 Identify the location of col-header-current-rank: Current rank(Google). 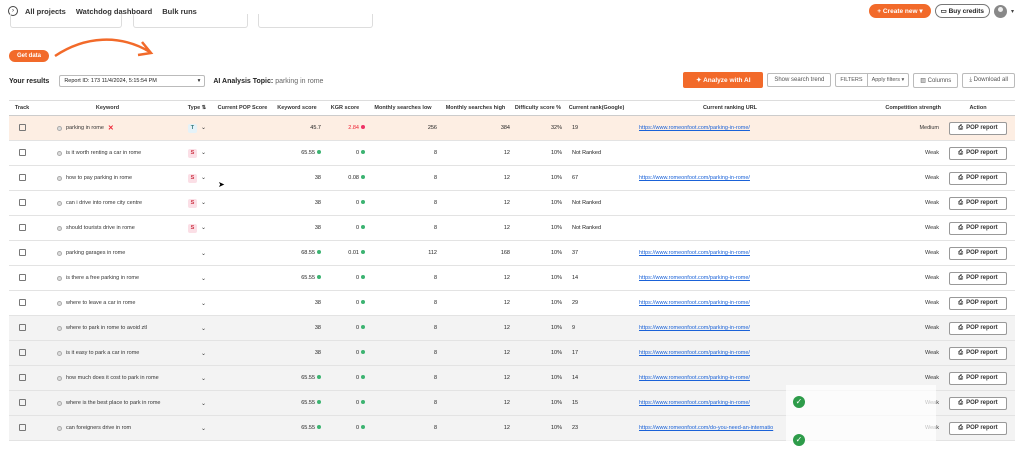
(596, 108).